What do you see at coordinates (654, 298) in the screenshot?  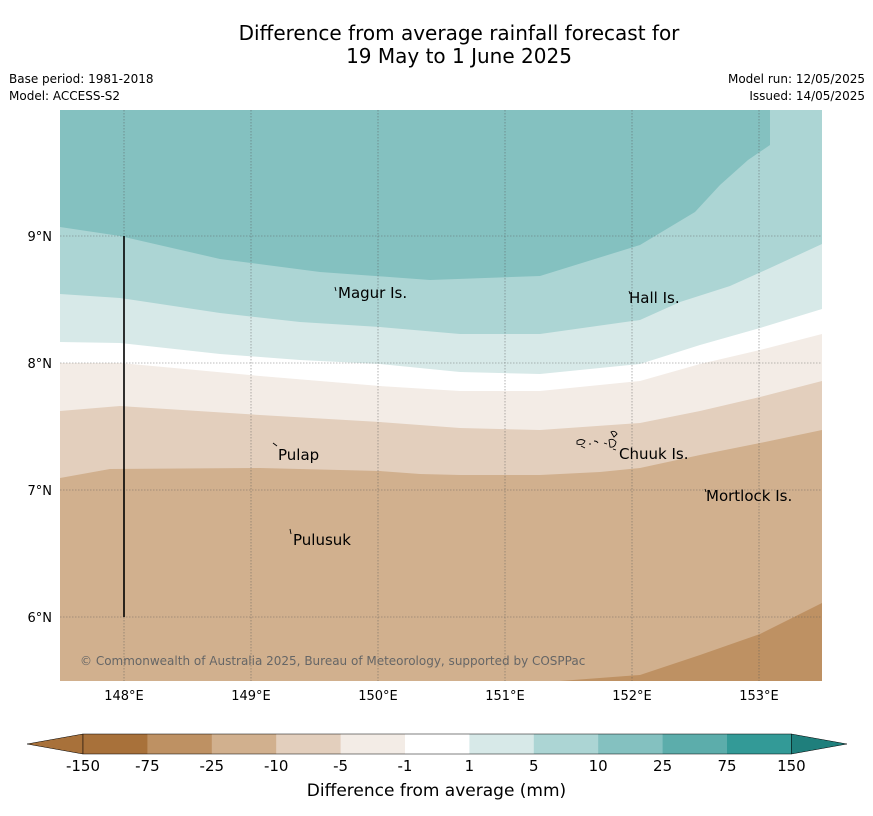 I see `place-hall: Hall Is.` at bounding box center [654, 298].